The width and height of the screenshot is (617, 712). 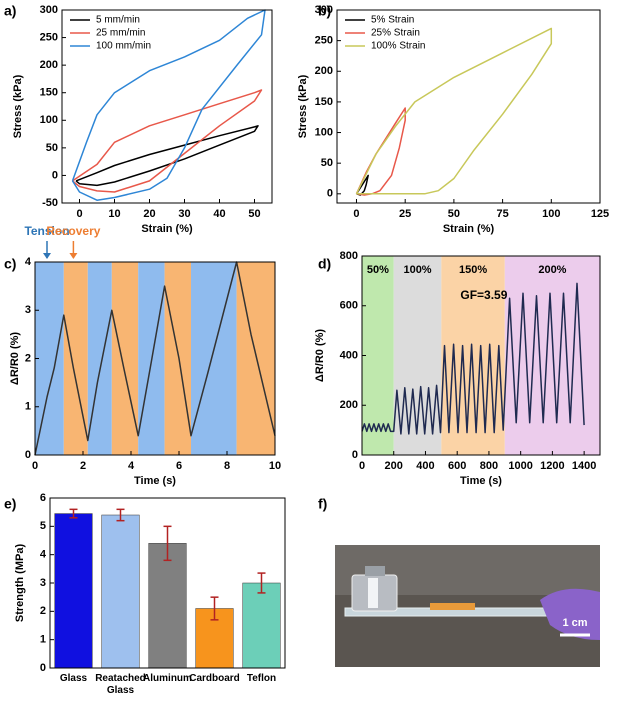 What do you see at coordinates (552, 270) in the screenshot?
I see `span-label: 200%` at bounding box center [552, 270].